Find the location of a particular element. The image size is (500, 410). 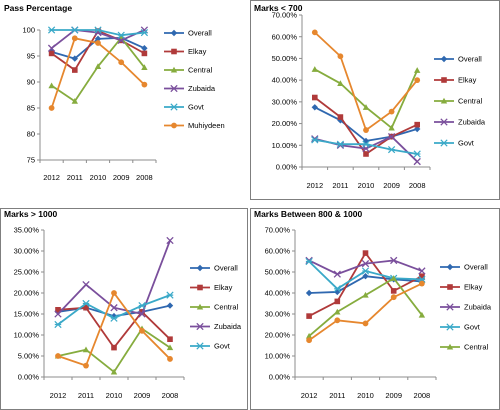

series-central is located at coordinates (366, 98).